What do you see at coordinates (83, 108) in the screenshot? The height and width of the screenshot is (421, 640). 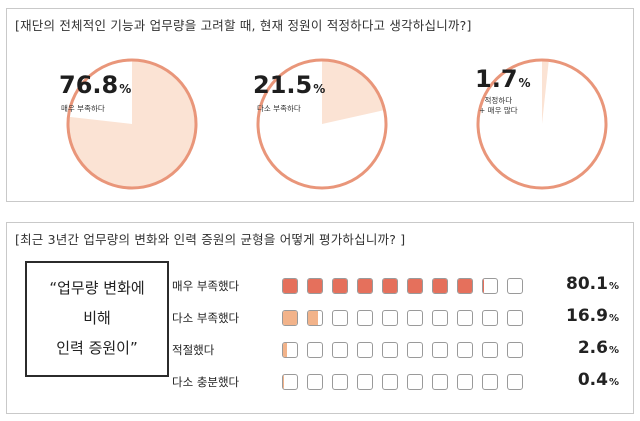 I see `pie-1-label: 매우 부족하다` at bounding box center [83, 108].